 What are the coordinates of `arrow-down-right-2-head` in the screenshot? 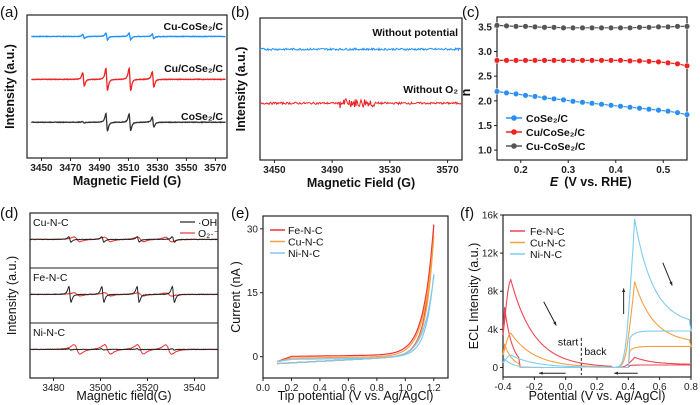 It's located at (671, 283).